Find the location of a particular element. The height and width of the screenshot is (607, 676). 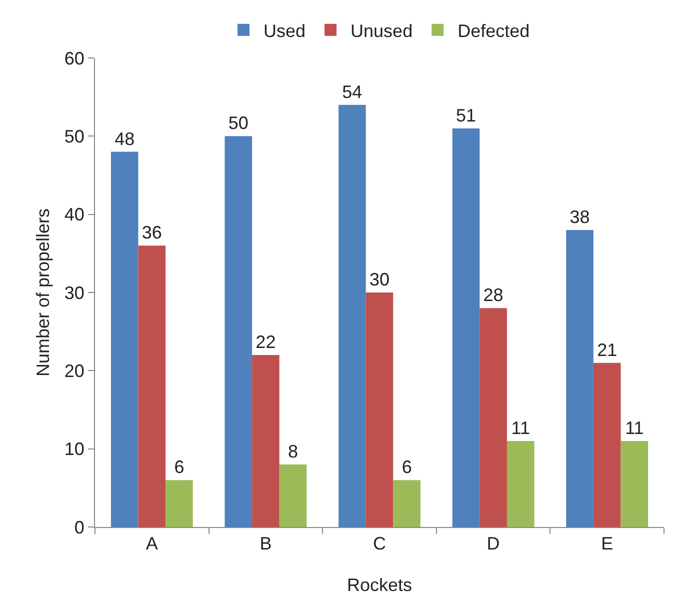

data-label: 21 is located at coordinates (607, 350).